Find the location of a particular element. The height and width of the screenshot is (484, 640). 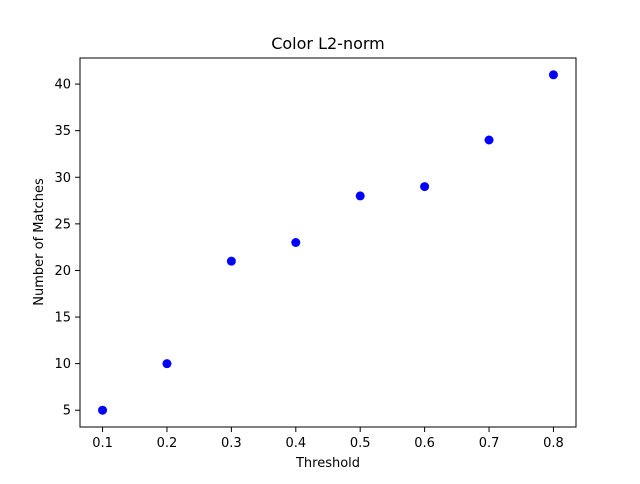

y-tick-label: 35 is located at coordinates (62, 131).